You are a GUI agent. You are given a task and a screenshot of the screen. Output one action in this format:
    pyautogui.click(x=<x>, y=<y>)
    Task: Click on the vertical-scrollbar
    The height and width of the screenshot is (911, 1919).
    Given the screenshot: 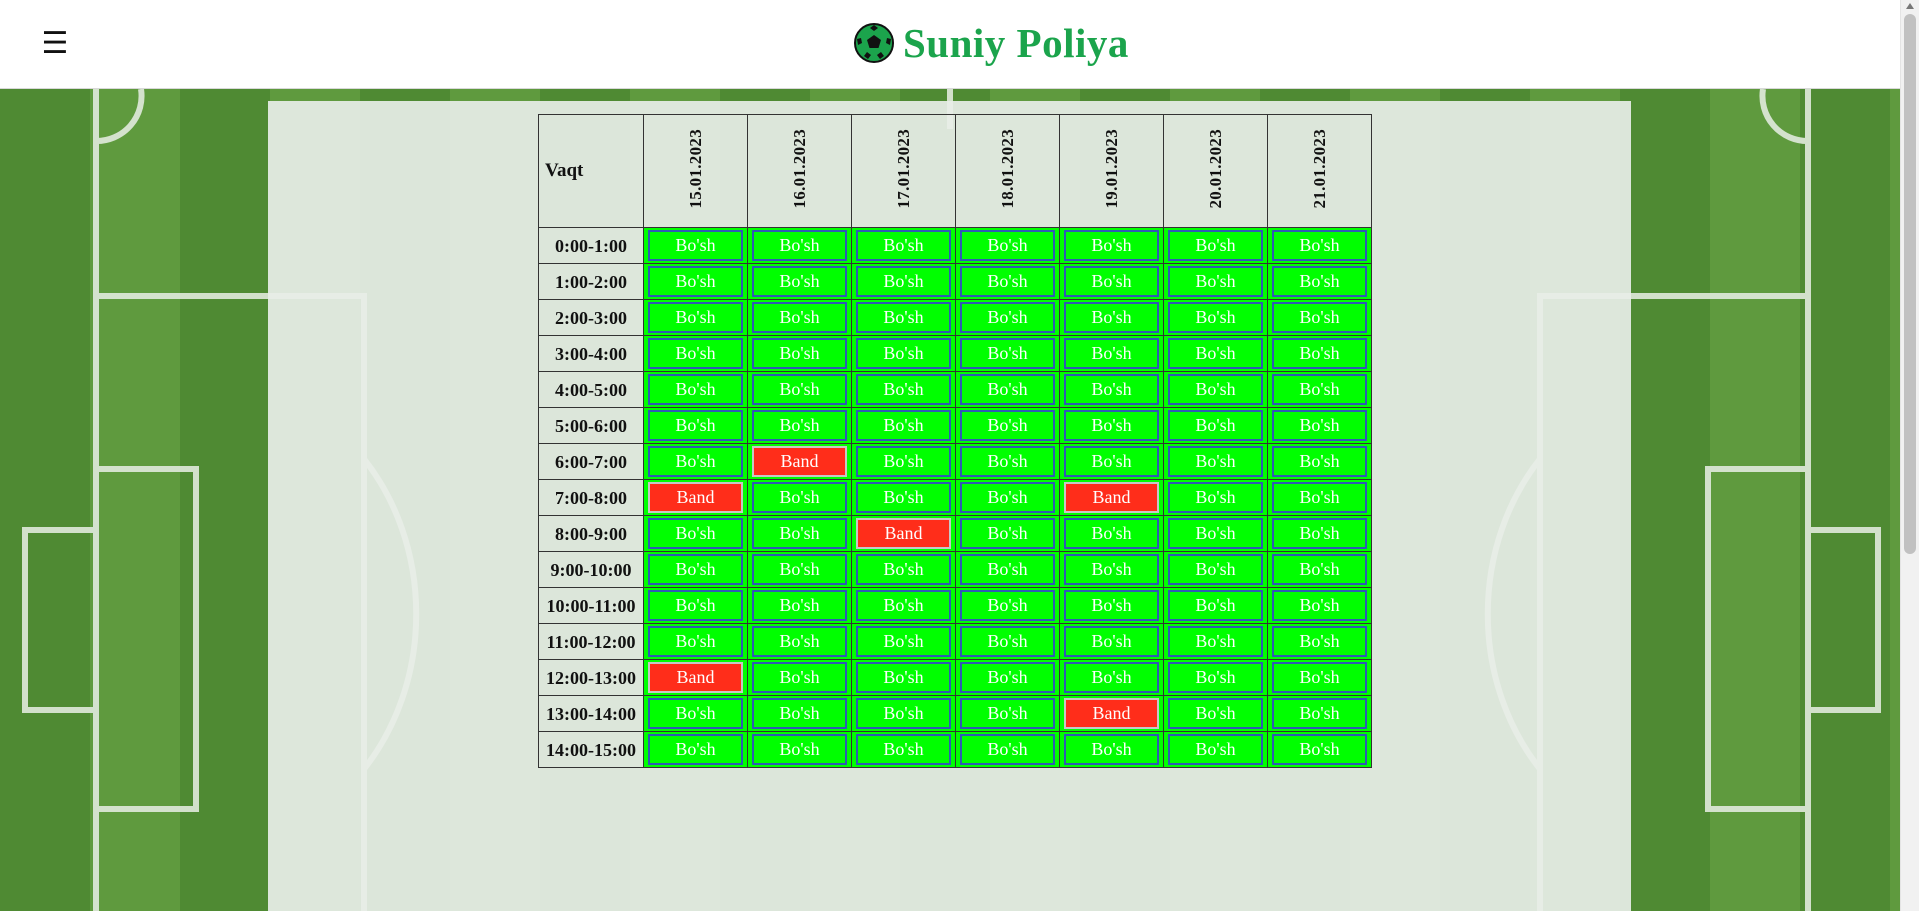 What is the action you would take?
    pyautogui.click(x=1909, y=455)
    